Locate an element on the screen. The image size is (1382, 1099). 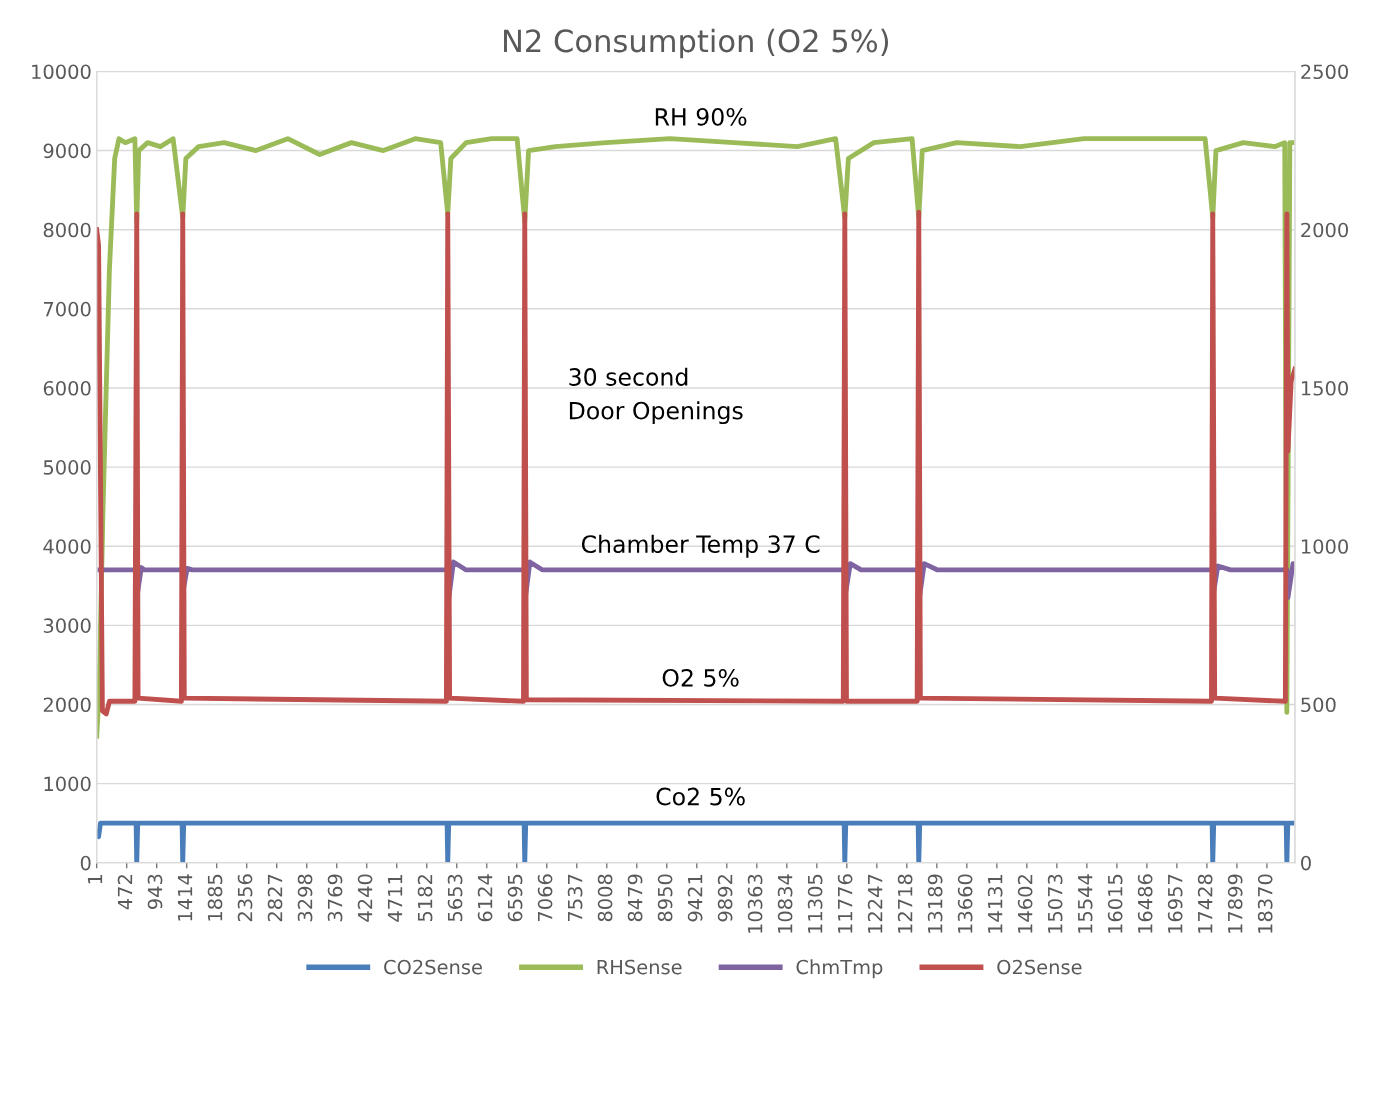
x-tick-label: 13660 is located at coordinates (965, 903).